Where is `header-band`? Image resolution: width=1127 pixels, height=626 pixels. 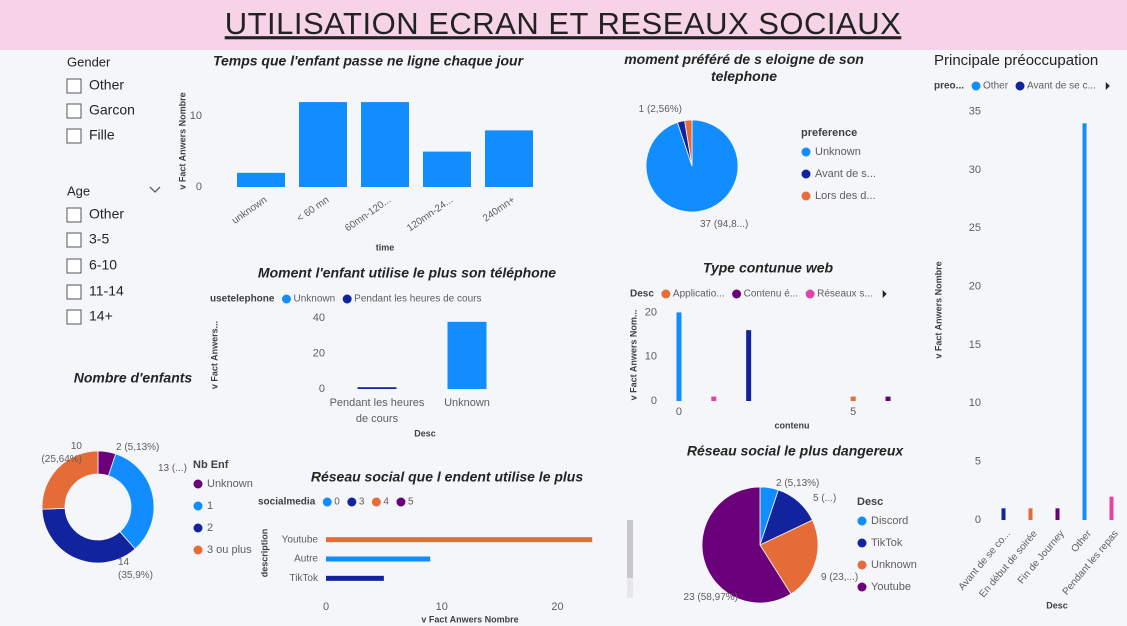 header-band is located at coordinates (563, 25).